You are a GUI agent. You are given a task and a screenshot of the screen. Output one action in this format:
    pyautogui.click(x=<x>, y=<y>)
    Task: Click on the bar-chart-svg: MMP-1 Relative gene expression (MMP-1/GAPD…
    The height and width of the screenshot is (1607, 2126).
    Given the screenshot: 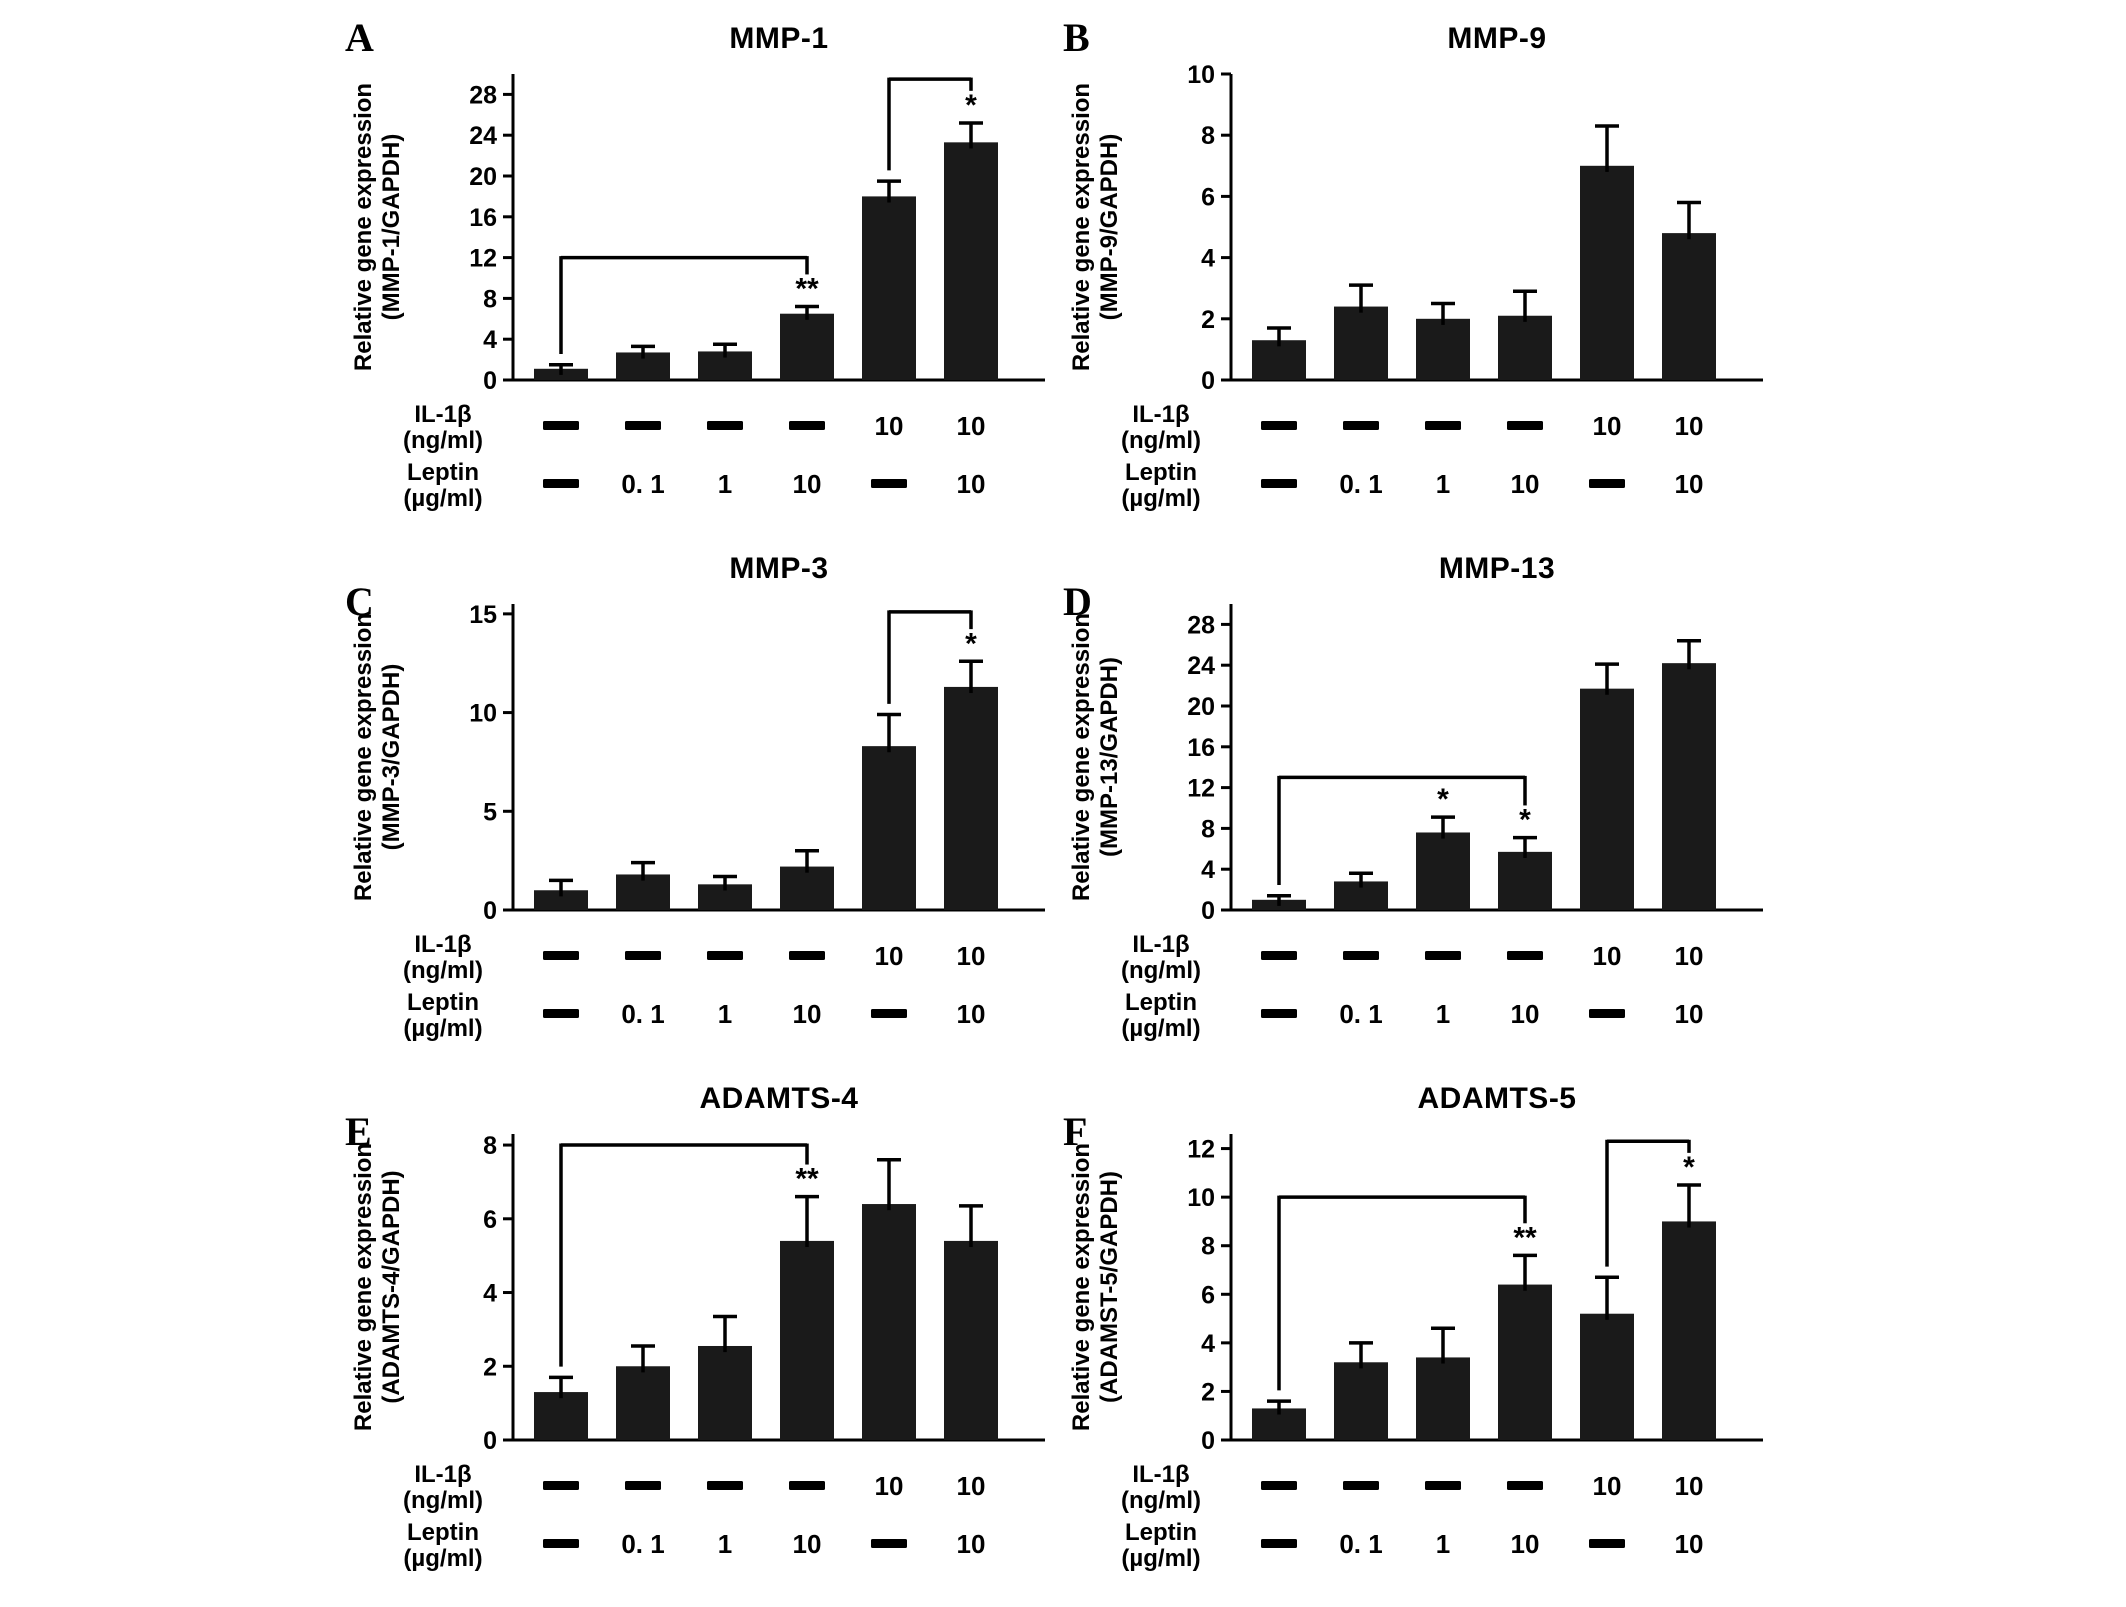 What is the action you would take?
    pyautogui.click(x=697, y=267)
    